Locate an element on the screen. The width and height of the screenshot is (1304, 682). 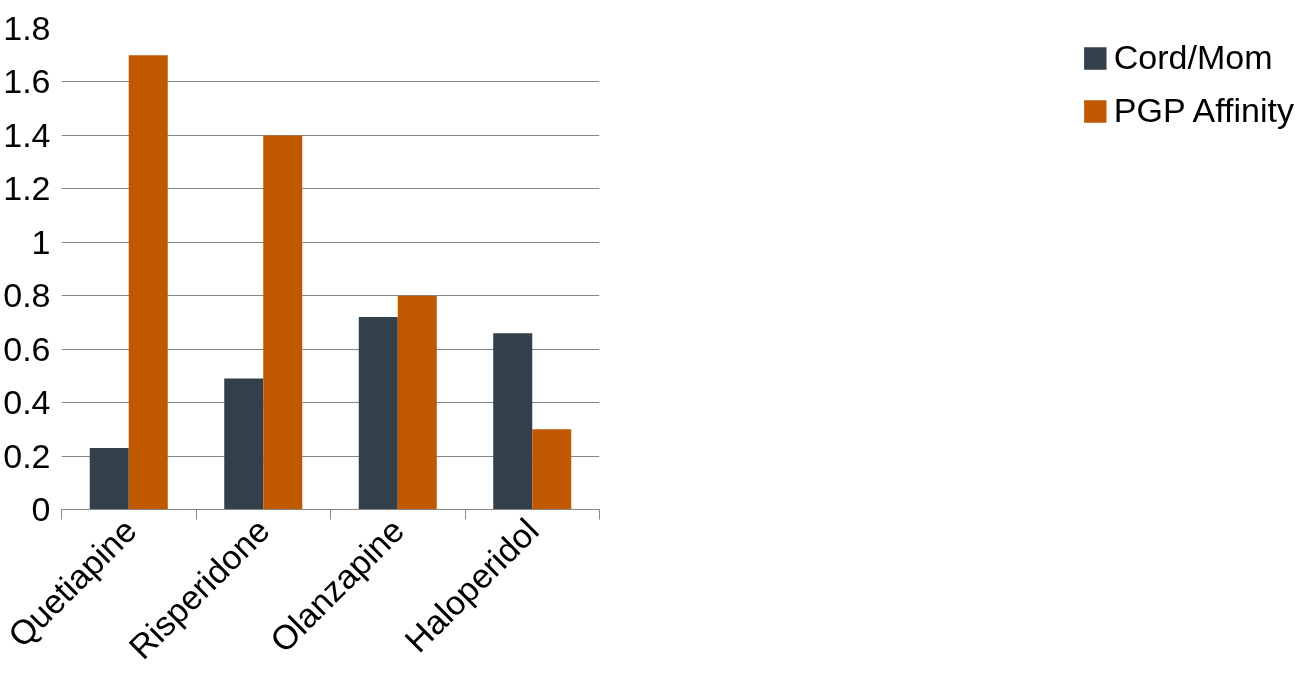
y-tick-label: 1.4 is located at coordinates (27, 134).